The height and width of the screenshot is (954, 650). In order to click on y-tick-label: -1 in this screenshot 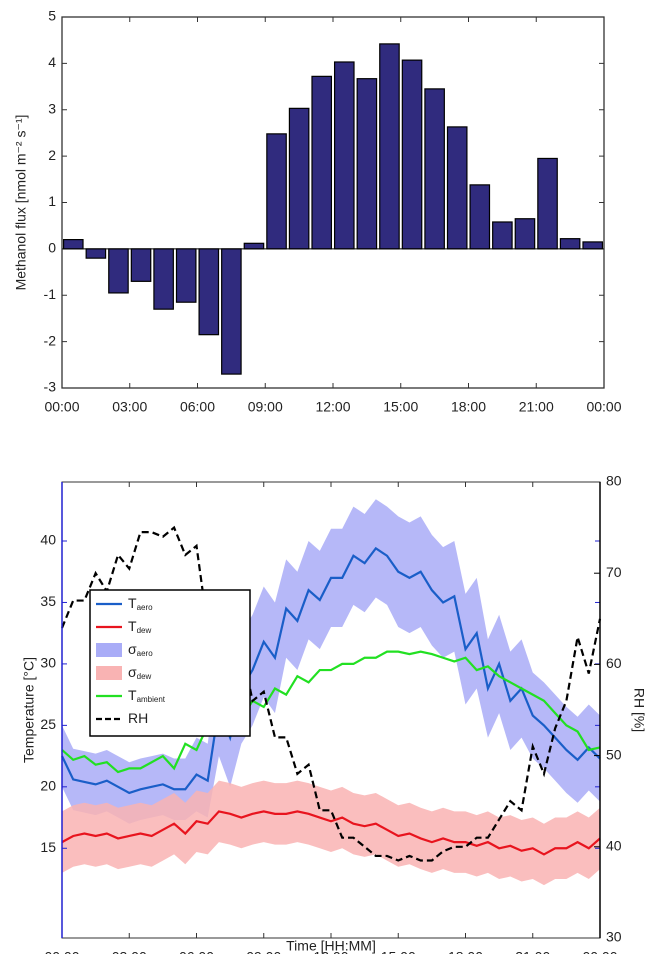, I will do `click(50, 294)`.